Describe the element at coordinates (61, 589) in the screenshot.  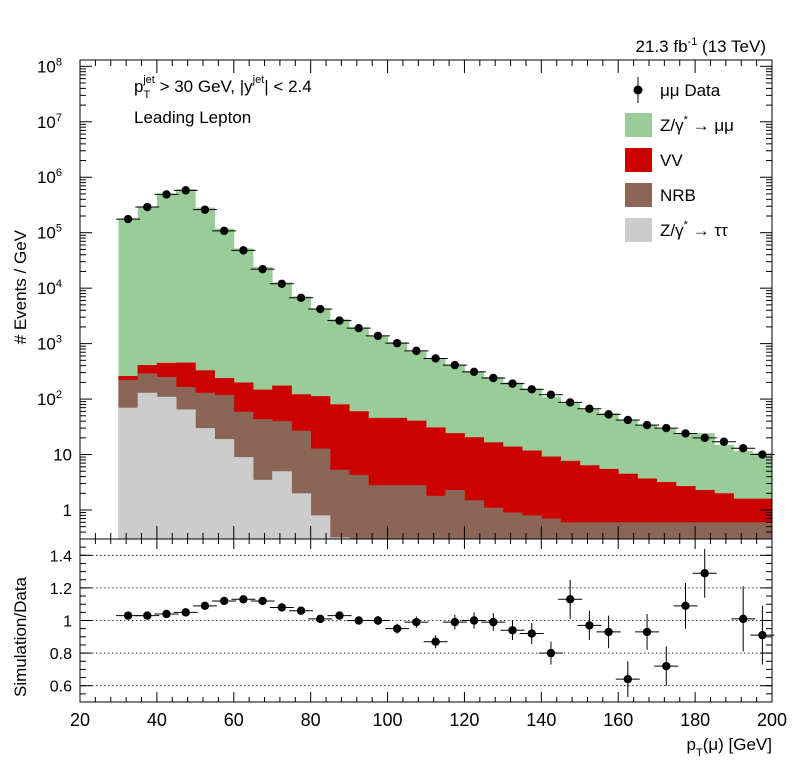
I see `ratio-y-tick-label: 1.2` at that location.